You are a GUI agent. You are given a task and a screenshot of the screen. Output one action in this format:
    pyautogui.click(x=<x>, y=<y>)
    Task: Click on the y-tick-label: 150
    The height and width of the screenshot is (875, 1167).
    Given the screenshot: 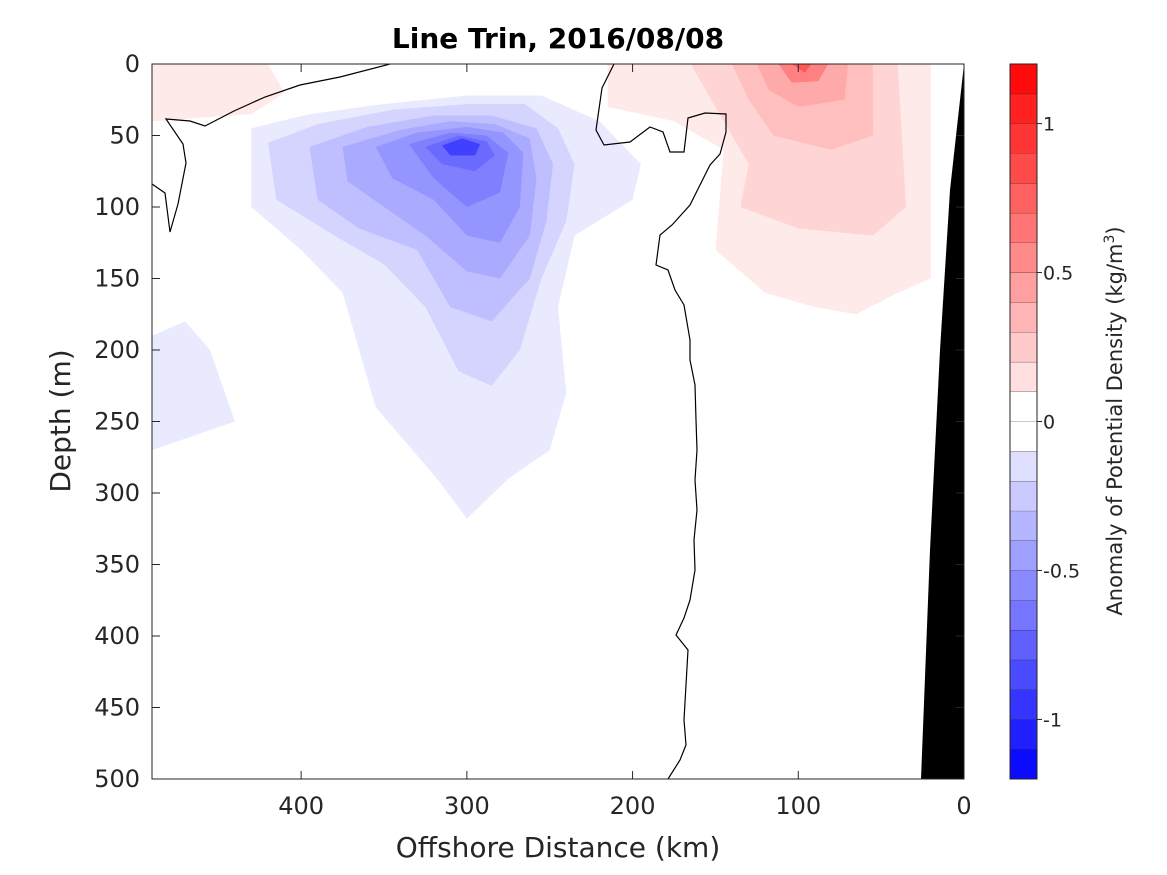 What is the action you would take?
    pyautogui.click(x=117, y=279)
    